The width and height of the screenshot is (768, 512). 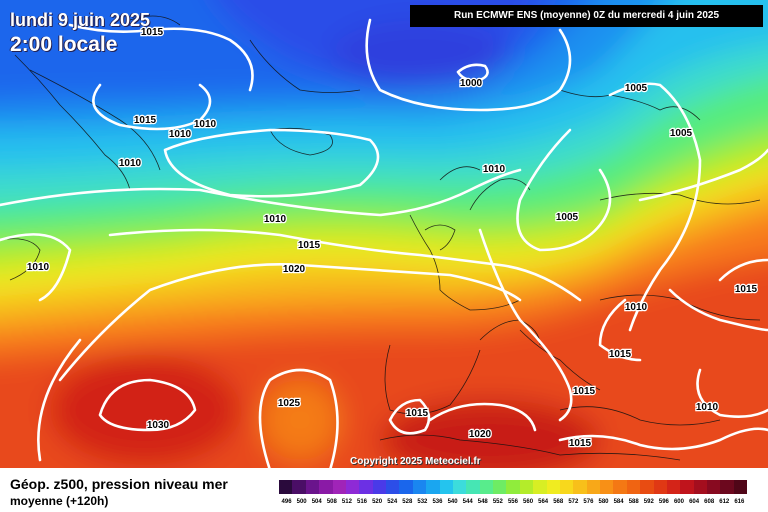 I want to click on scale-tick-label: 588, so click(x=633, y=502).